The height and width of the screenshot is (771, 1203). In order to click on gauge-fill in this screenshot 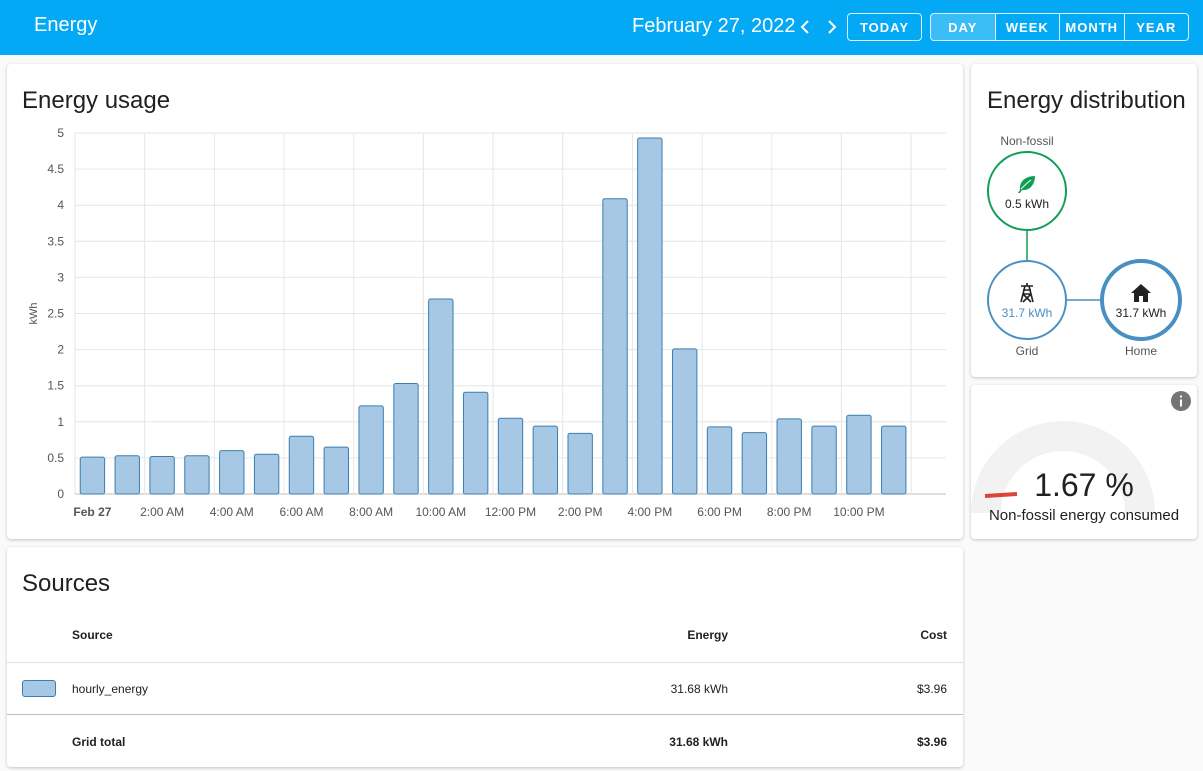, I will do `click(1001, 495)`.